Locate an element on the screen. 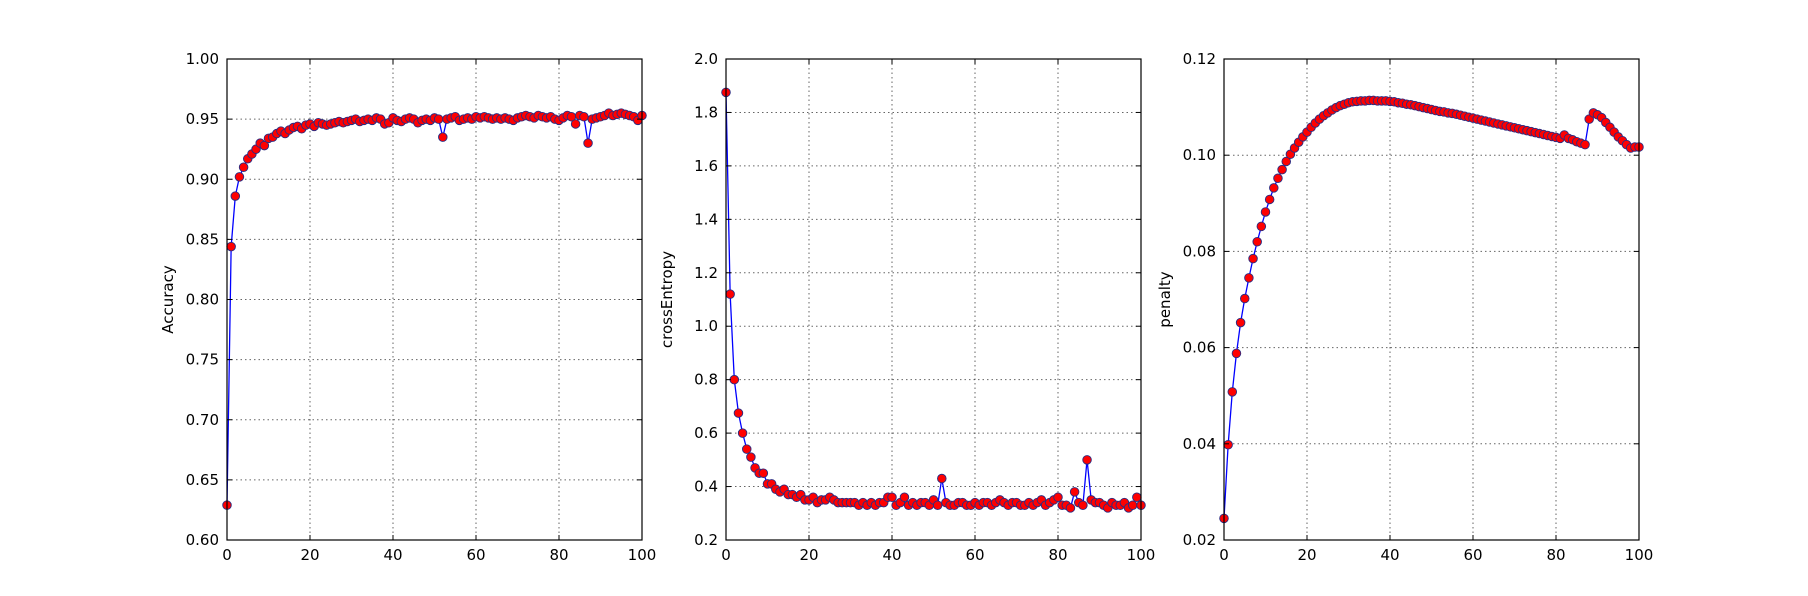  cross-entropy-y-axis-label: crossEntropy is located at coordinates (667, 299).